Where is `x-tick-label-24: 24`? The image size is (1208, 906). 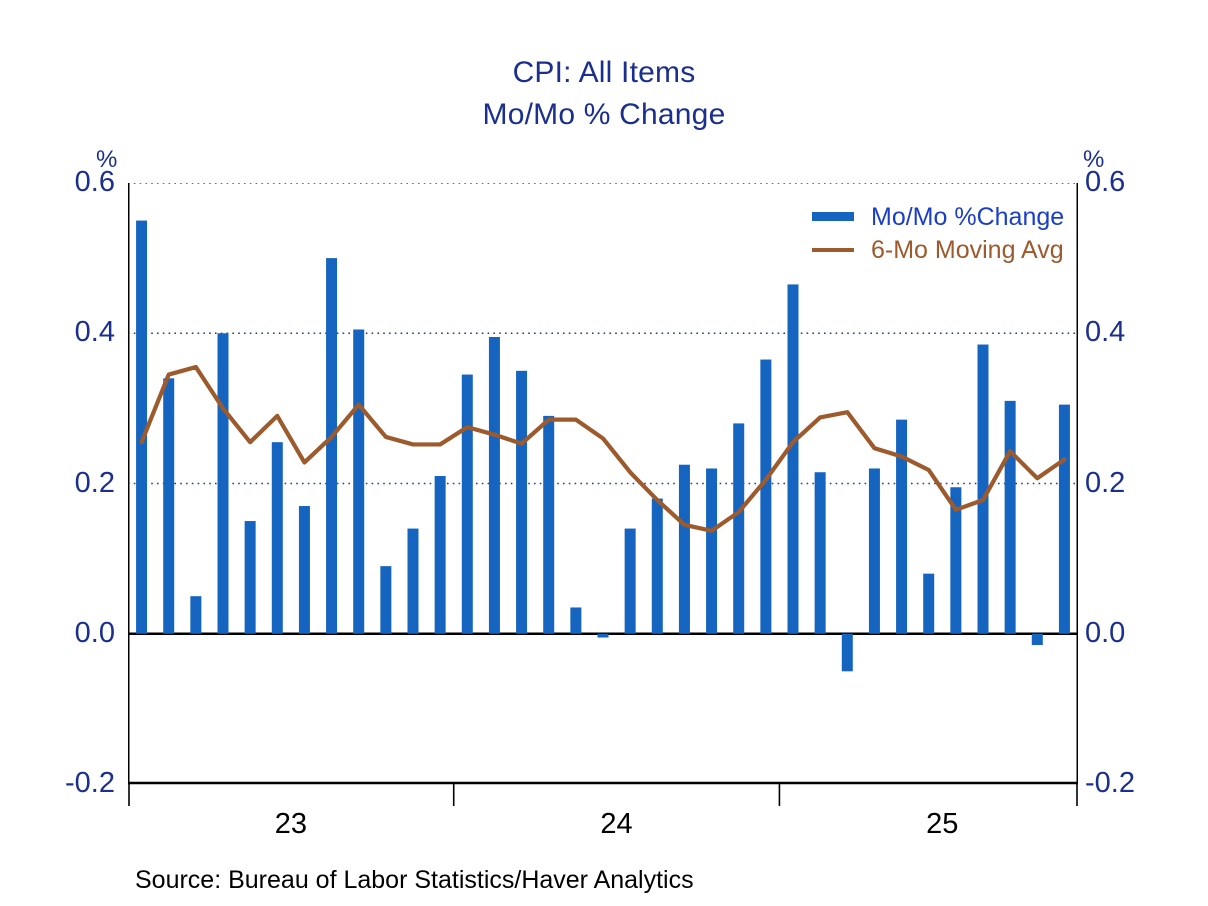 x-tick-label-24: 24 is located at coordinates (616, 824).